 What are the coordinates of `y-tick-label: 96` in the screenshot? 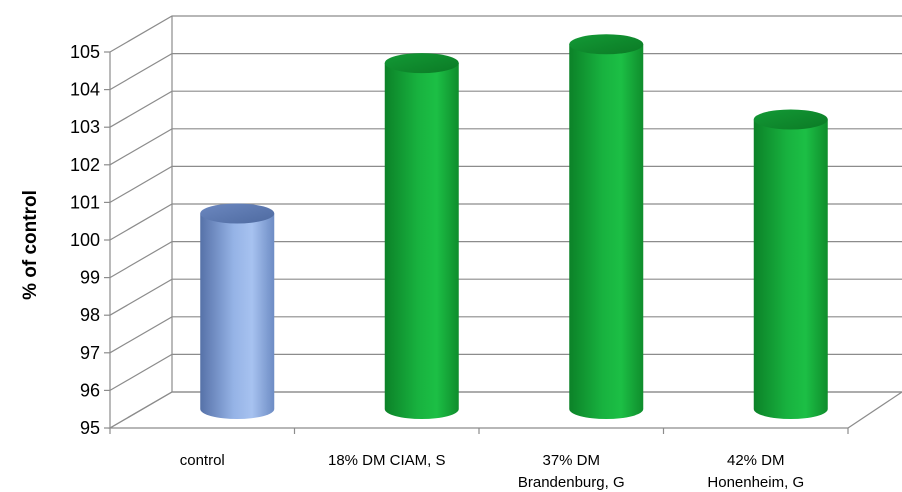 It's located at (90, 390).